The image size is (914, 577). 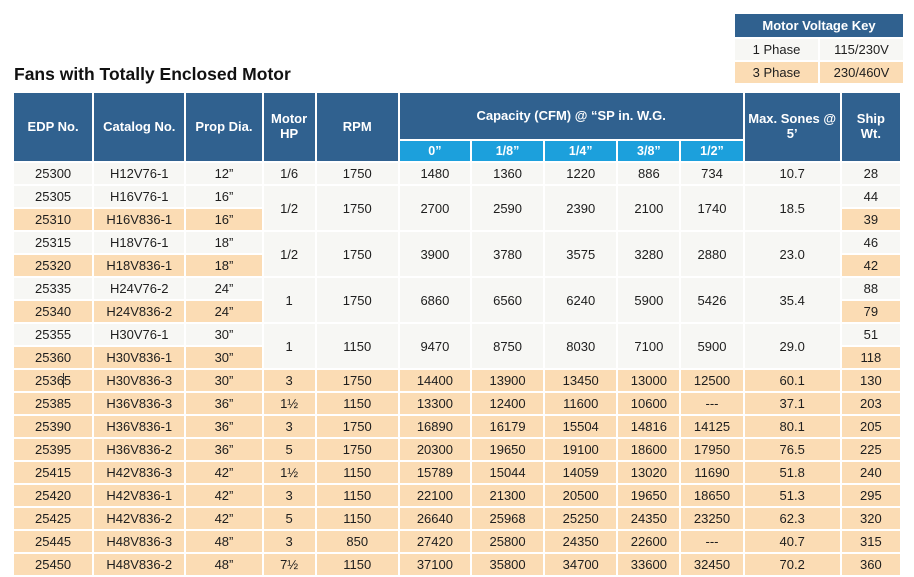 I want to click on ship-wt-cell: 88, so click(x=870, y=288).